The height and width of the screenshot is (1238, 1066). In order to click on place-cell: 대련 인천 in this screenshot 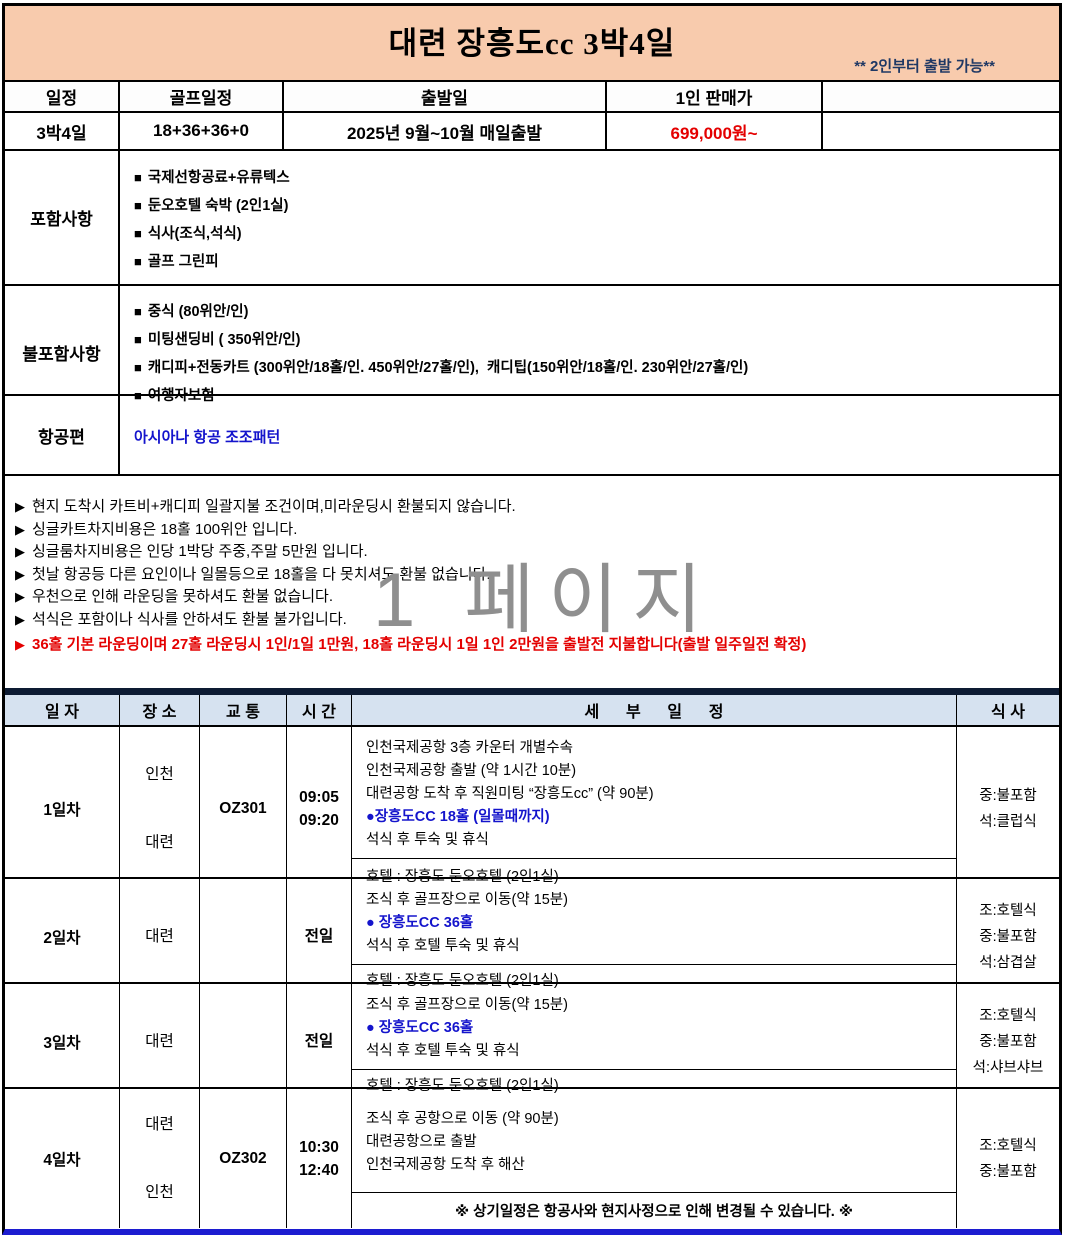, I will do `click(160, 1158)`.